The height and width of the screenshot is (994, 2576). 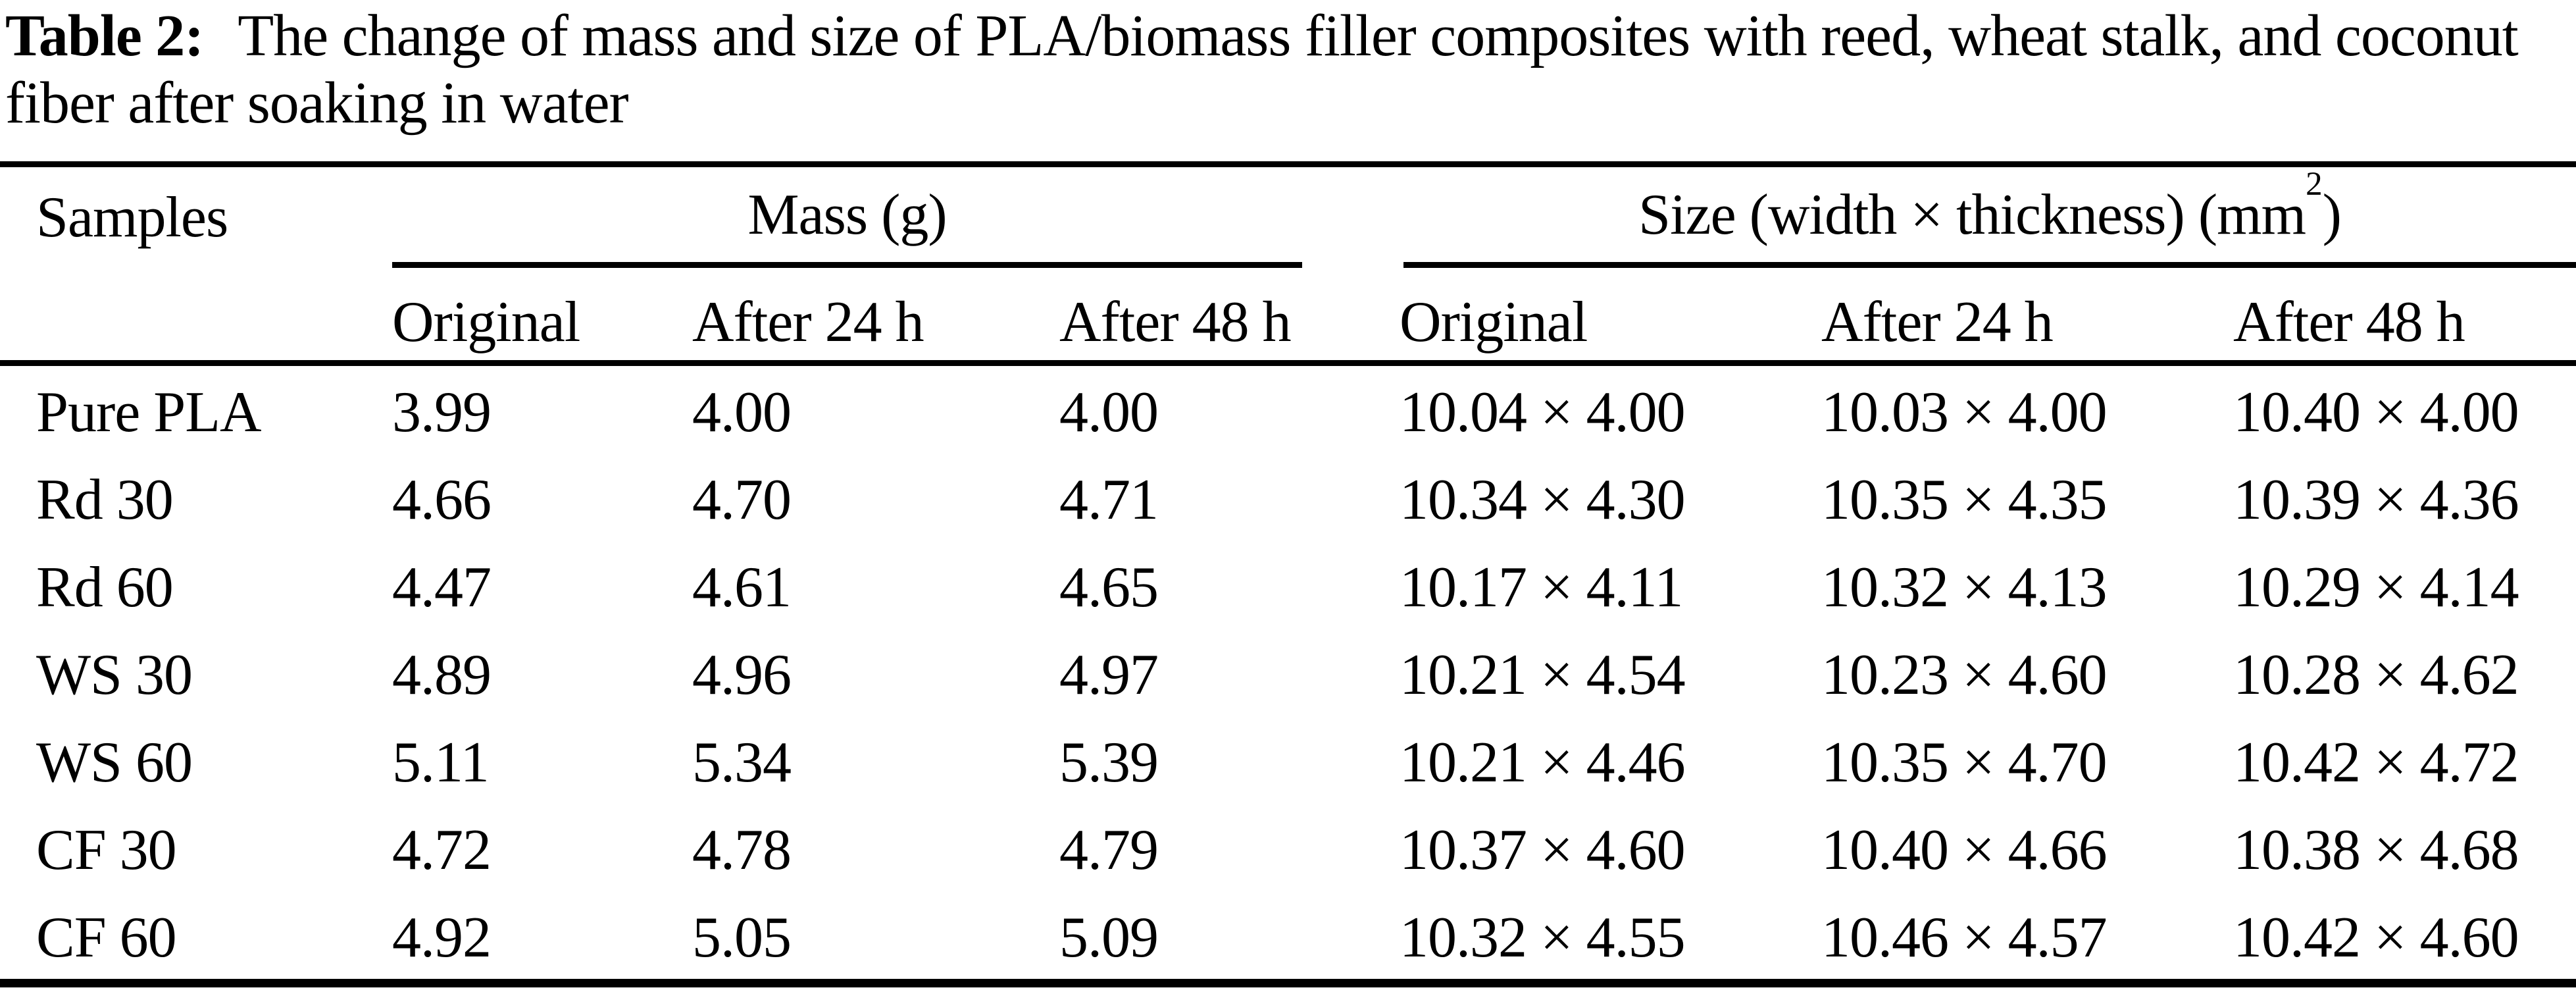 I want to click on mass-original-cell: 4.72, so click(x=442, y=850).